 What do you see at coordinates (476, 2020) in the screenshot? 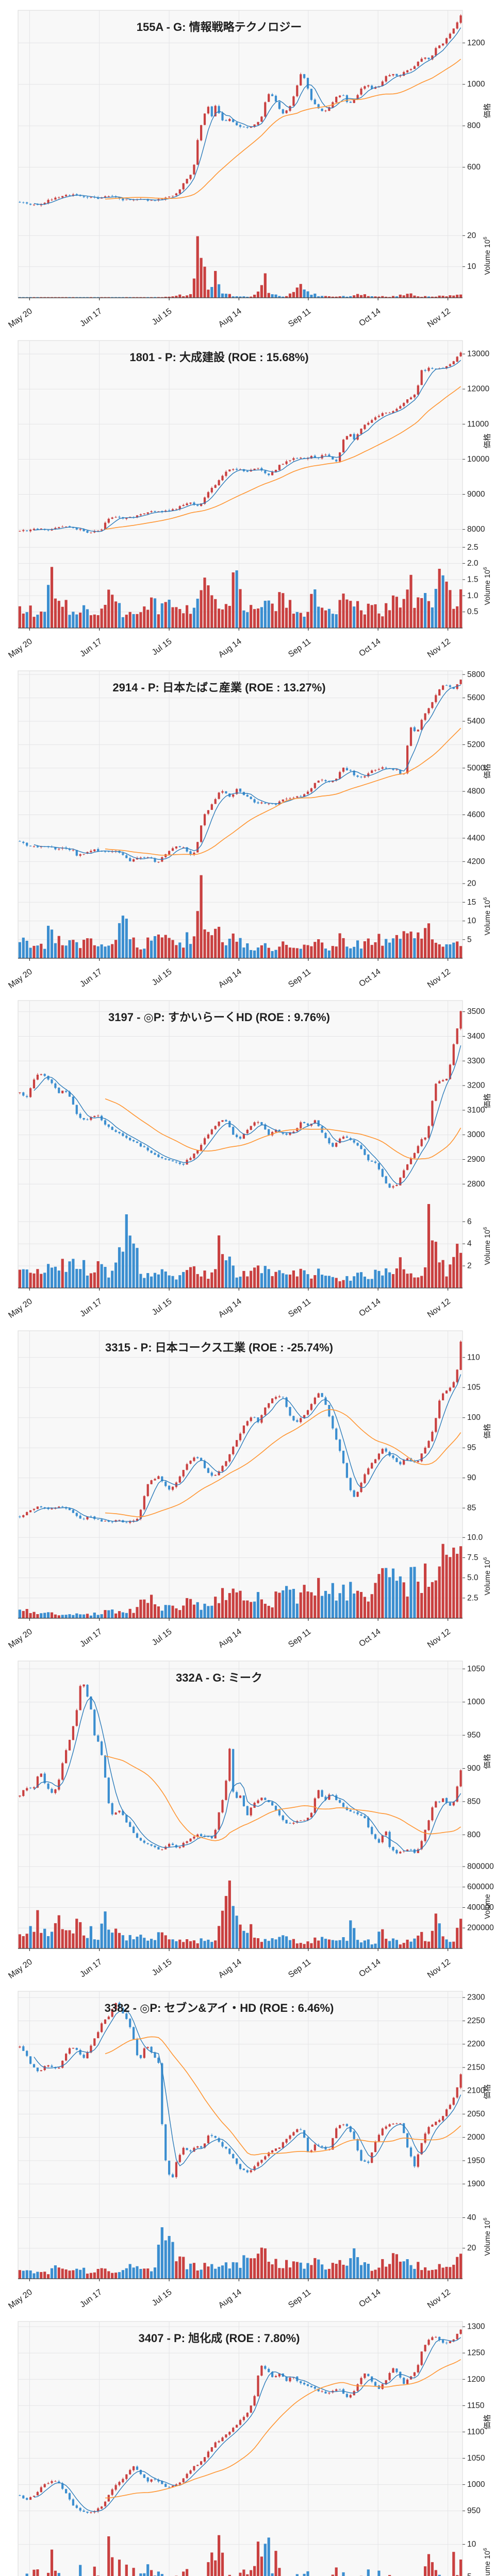
I see `price-tick-label: 2250` at bounding box center [476, 2020].